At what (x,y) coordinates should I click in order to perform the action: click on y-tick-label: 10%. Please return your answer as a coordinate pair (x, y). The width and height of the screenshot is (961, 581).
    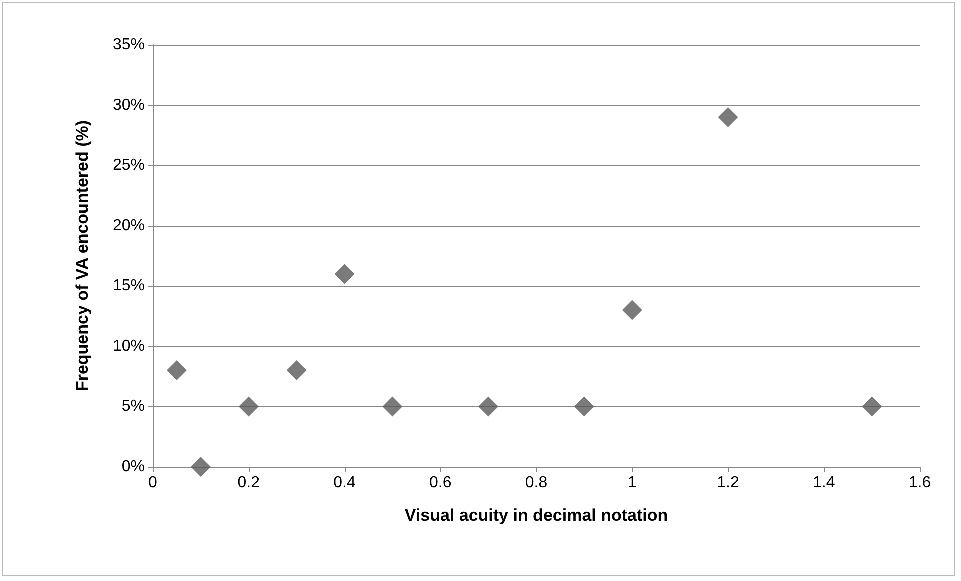
    Looking at the image, I should click on (128, 346).